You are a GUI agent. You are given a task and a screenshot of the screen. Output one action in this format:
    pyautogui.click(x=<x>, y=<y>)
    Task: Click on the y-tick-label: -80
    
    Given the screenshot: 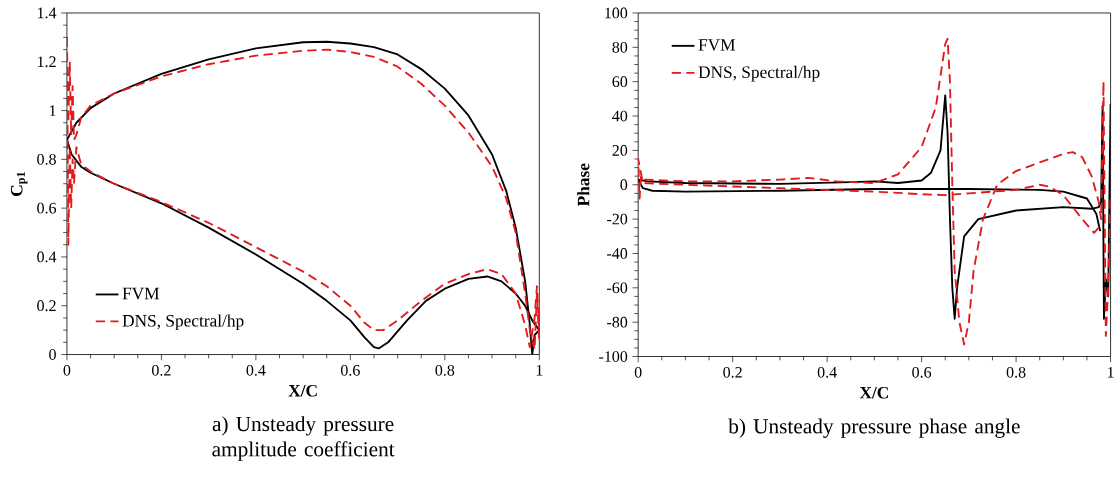 What is the action you would take?
    pyautogui.click(x=617, y=322)
    